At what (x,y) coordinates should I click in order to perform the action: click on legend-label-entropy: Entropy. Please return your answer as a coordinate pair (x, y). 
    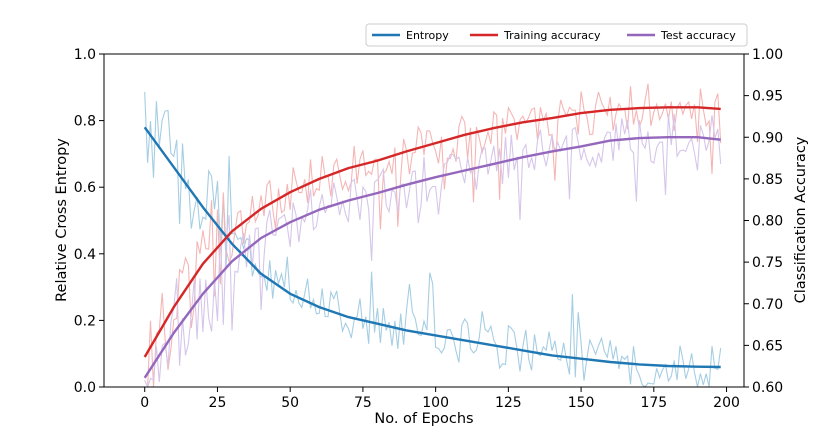
    Looking at the image, I should click on (427, 35).